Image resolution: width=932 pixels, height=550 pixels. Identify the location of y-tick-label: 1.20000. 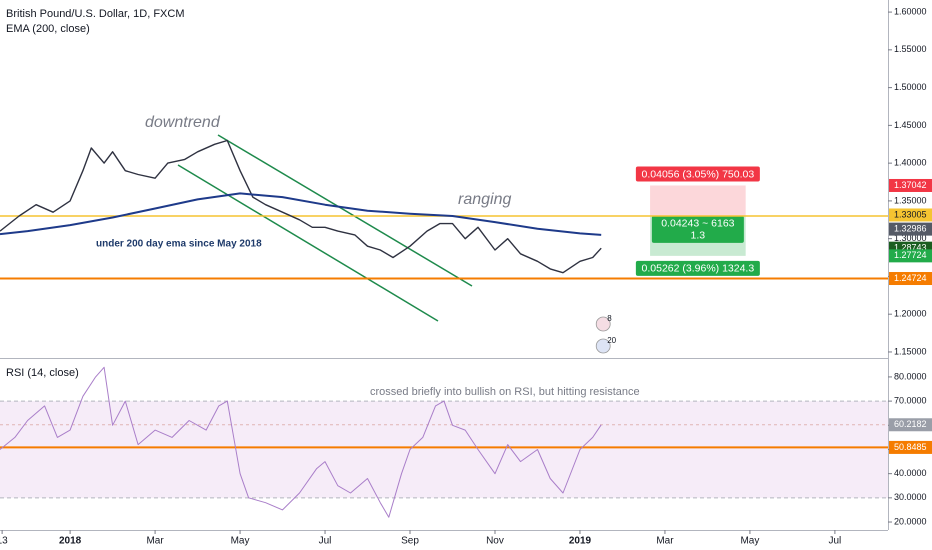
(910, 314).